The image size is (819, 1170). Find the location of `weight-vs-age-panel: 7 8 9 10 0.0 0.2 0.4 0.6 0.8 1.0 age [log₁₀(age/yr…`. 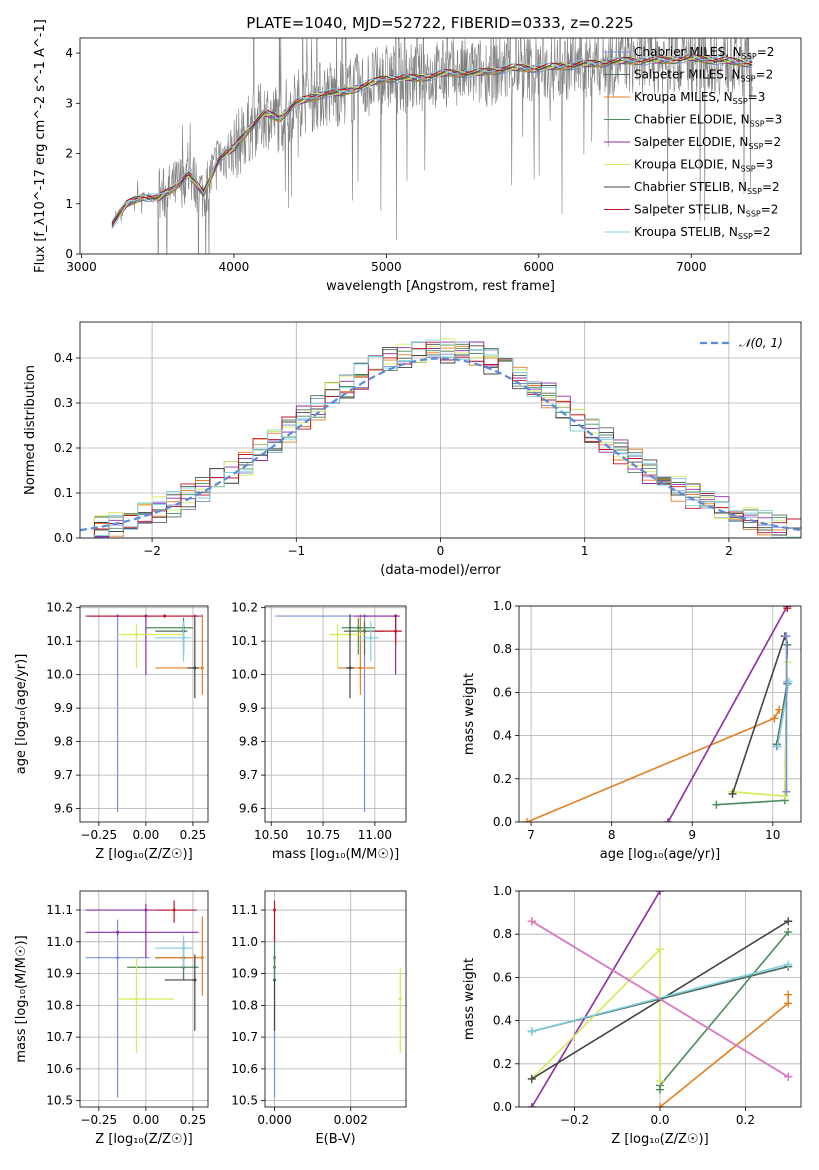

weight-vs-age-panel: 7 8 9 10 0.0 0.2 0.4 0.6 0.8 1.0 age [log₁₀(age/yr… is located at coordinates (632, 730).